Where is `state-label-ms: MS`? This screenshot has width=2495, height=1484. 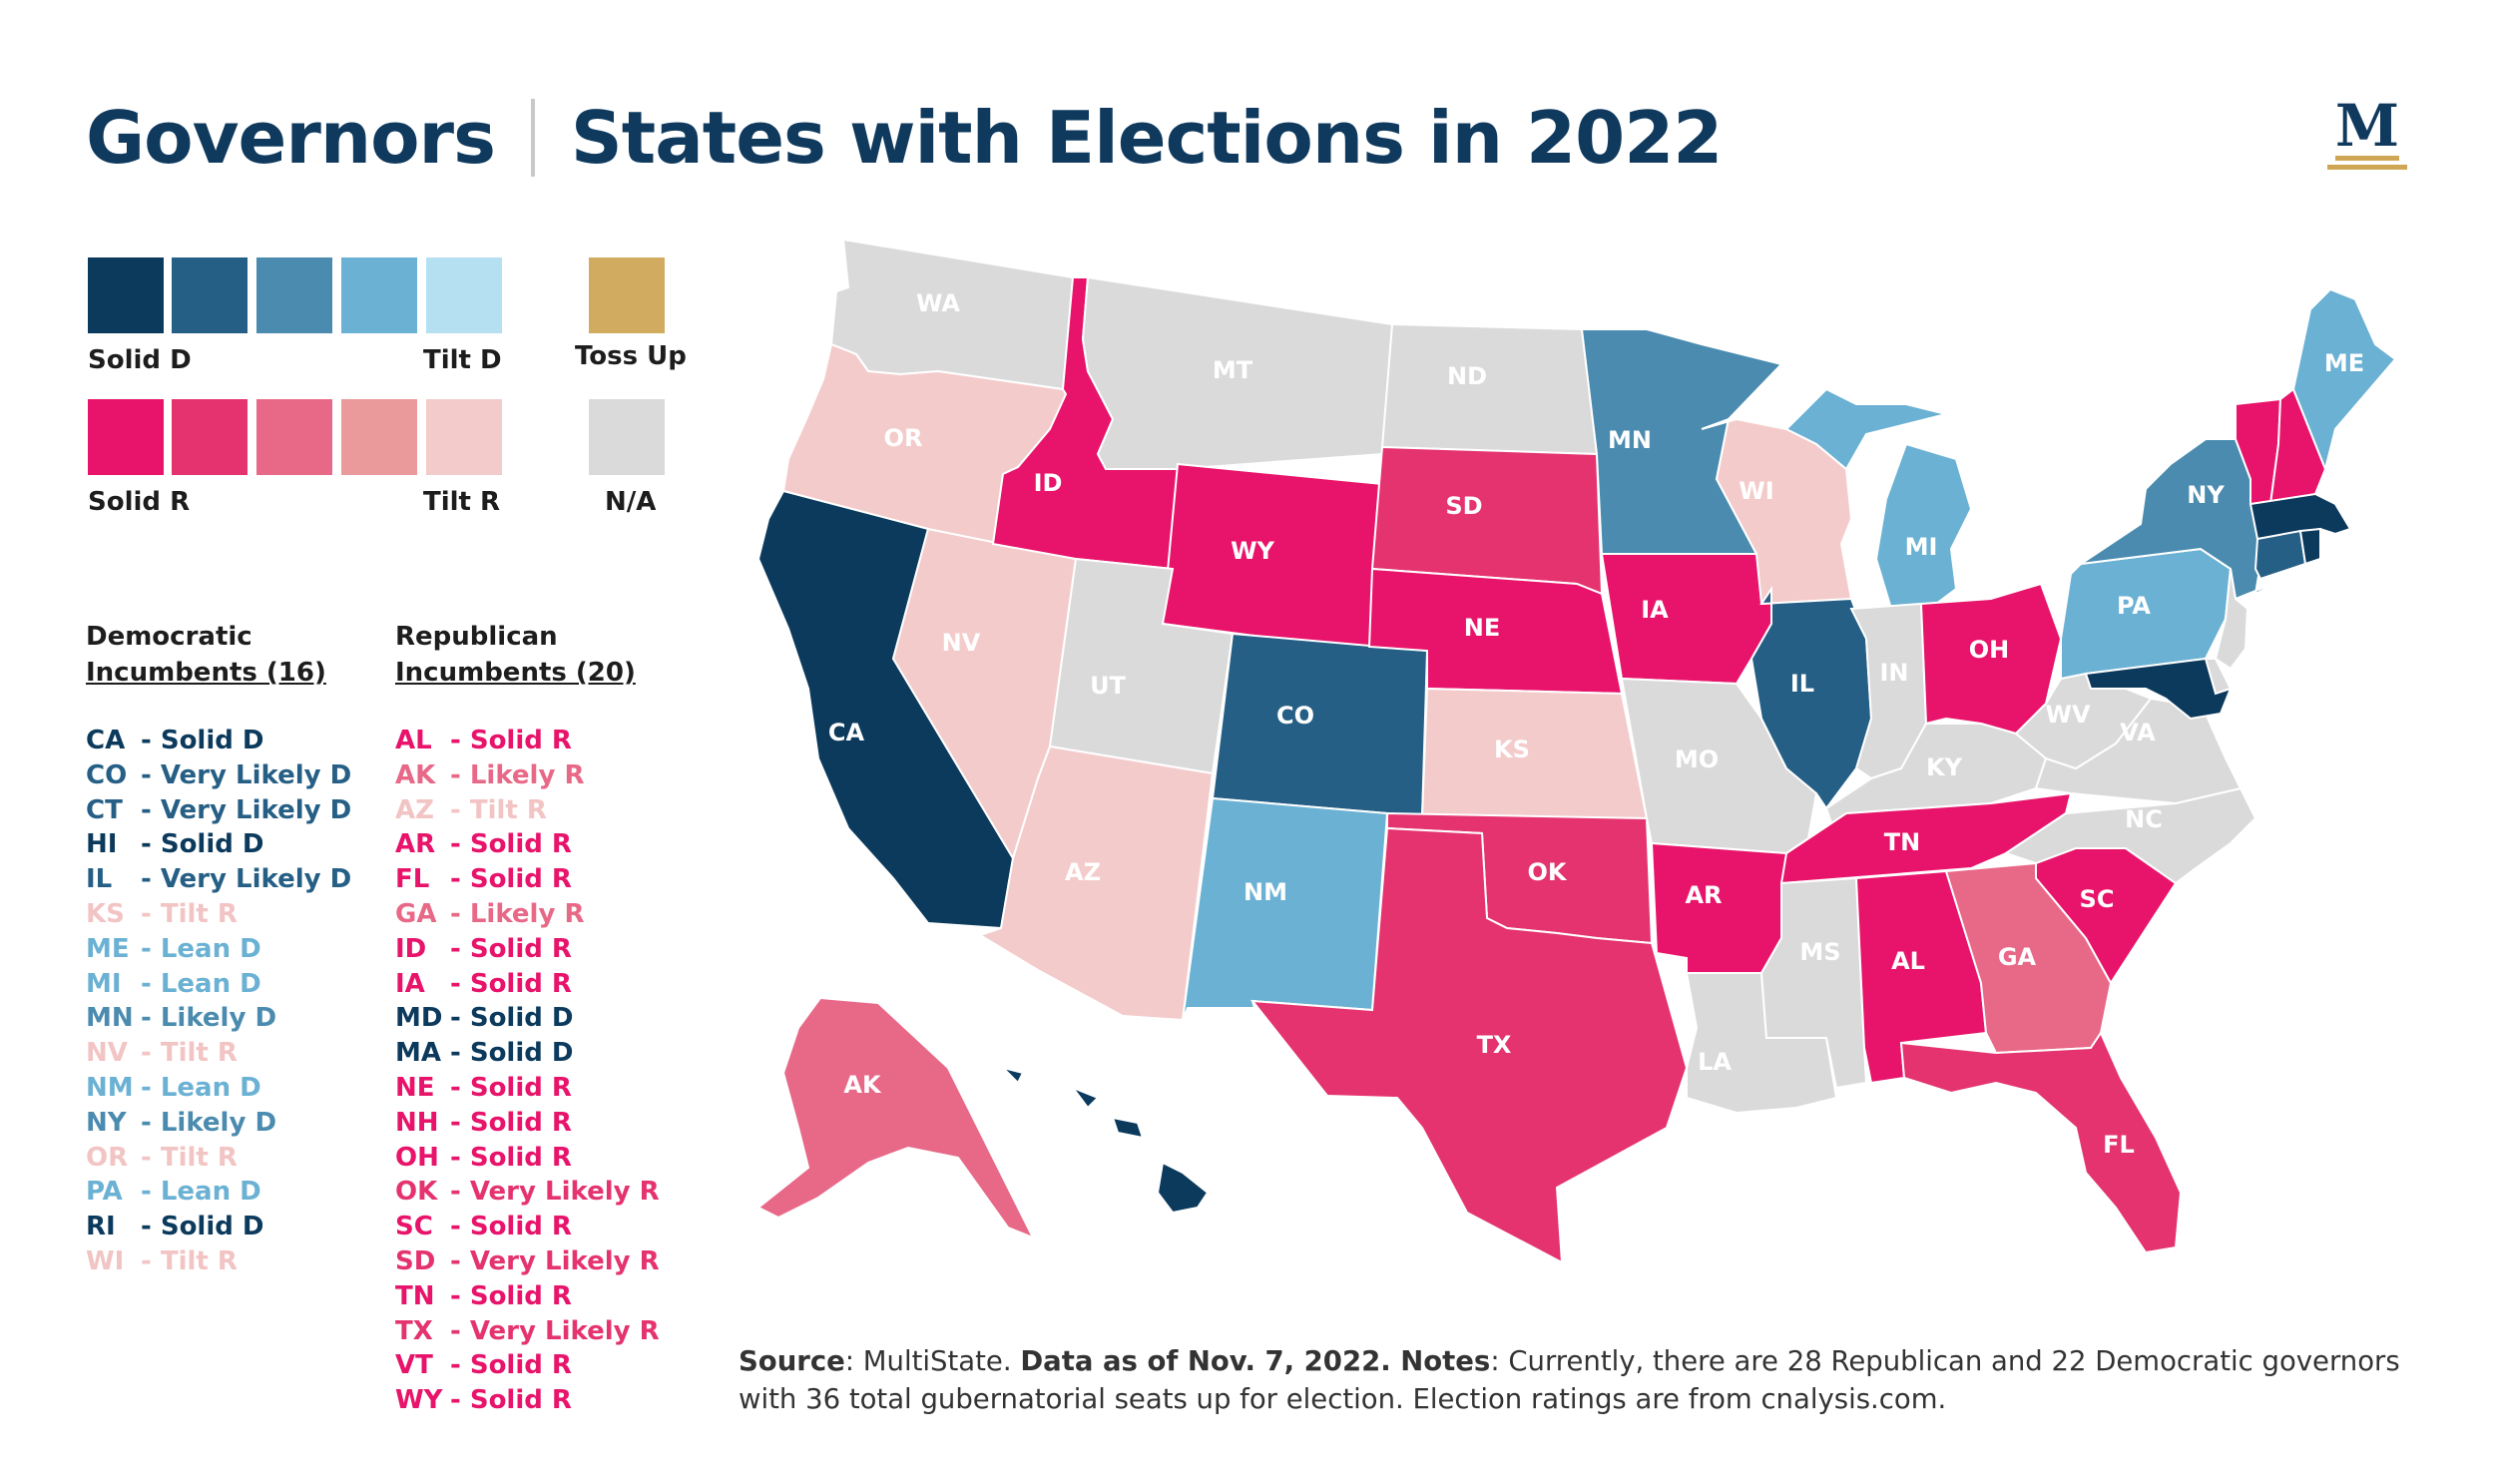
state-label-ms: MS is located at coordinates (1819, 952).